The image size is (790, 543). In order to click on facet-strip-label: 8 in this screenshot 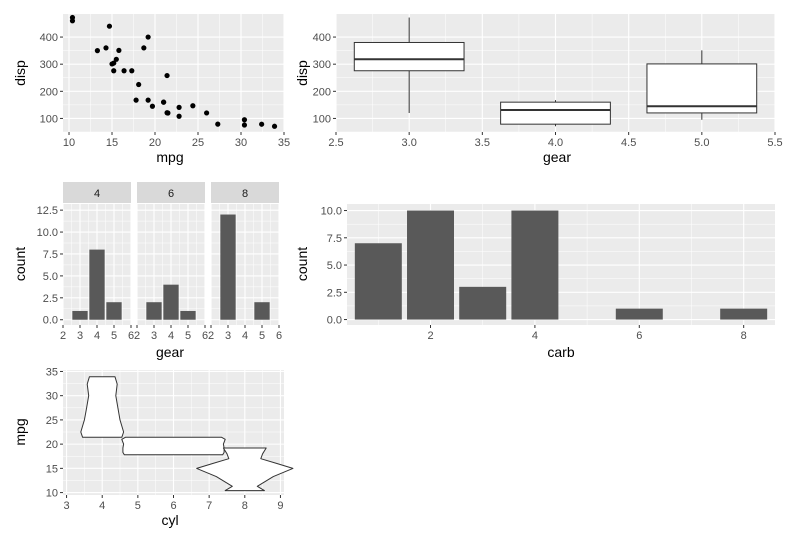, I will do `click(245, 194)`.